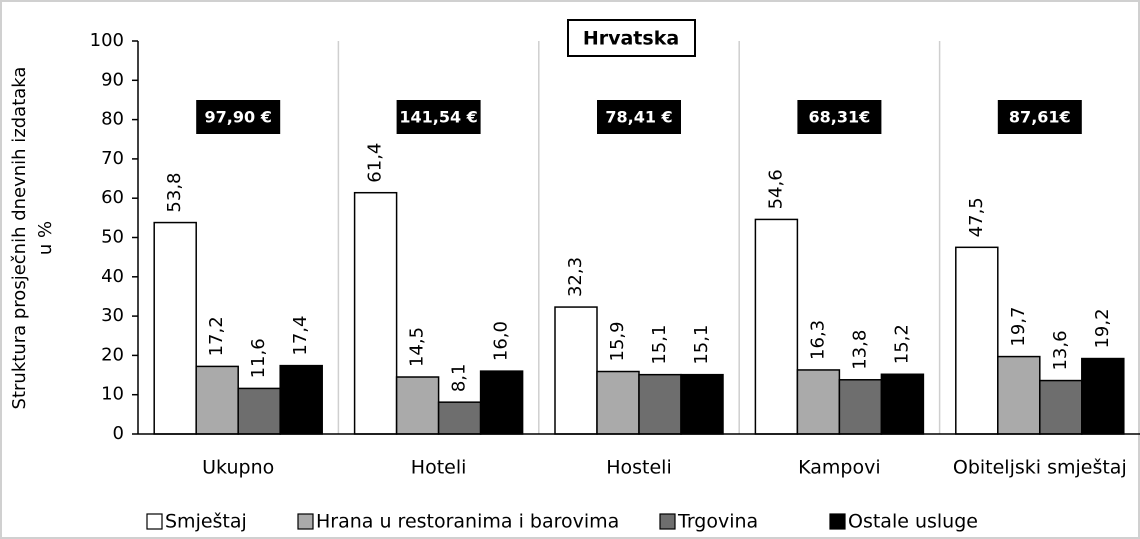 Image resolution: width=1140 pixels, height=539 pixels. I want to click on x-tick-label: Obiteljski smještaj, so click(1040, 468).